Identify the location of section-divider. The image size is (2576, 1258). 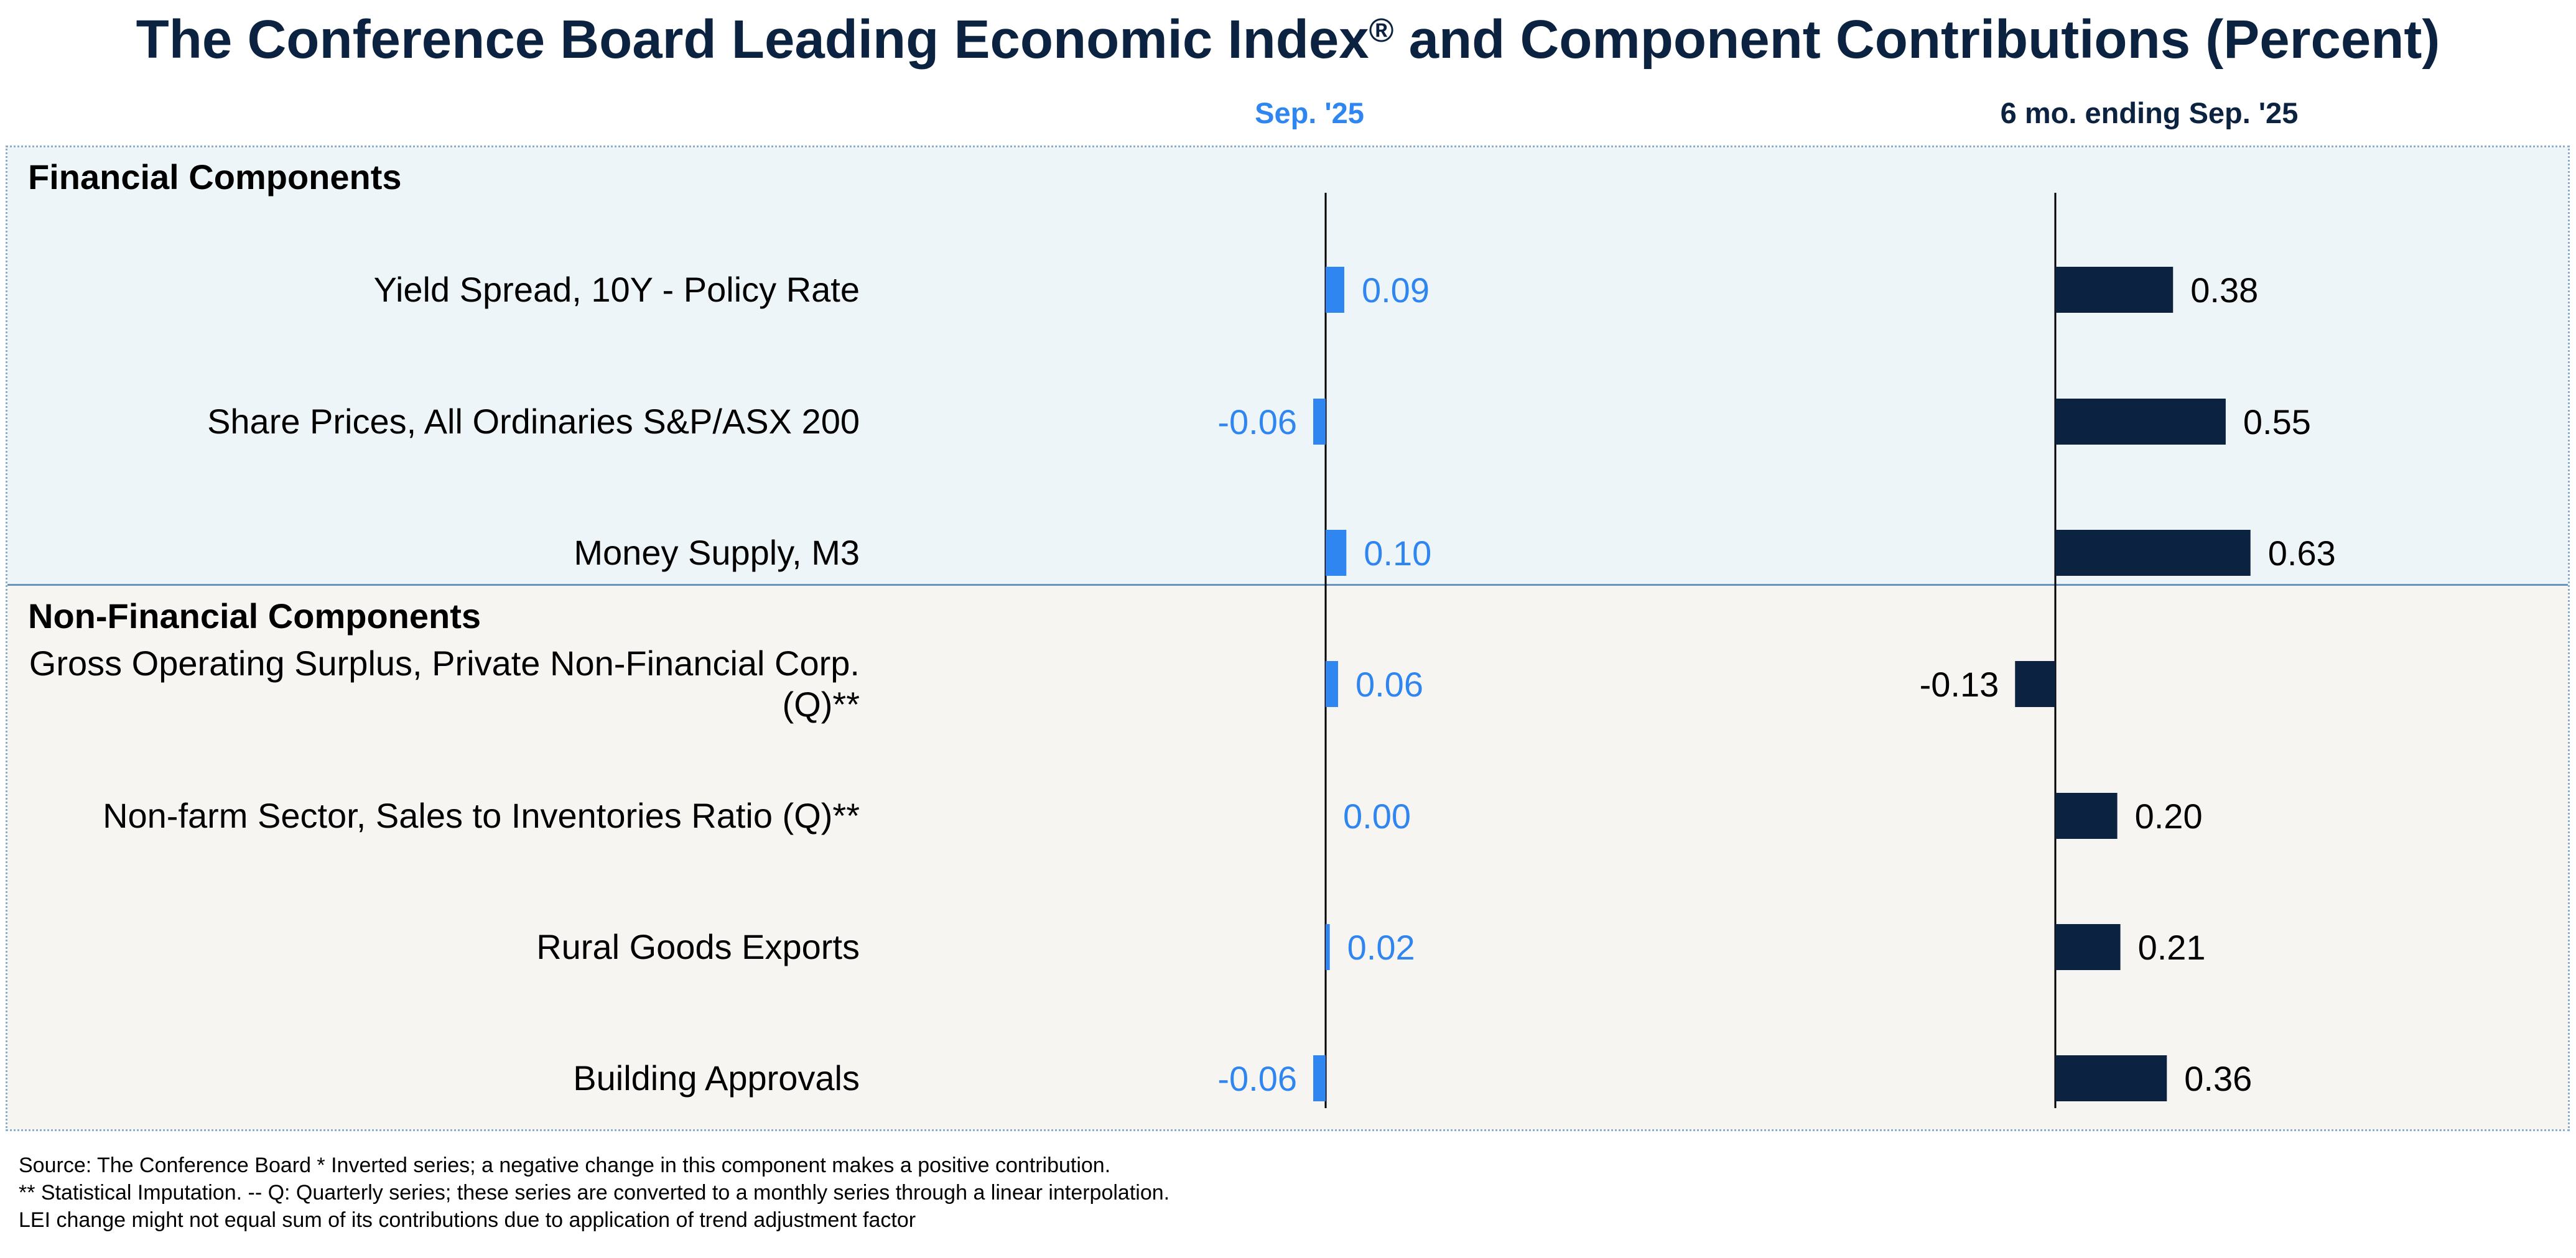
(1287, 585).